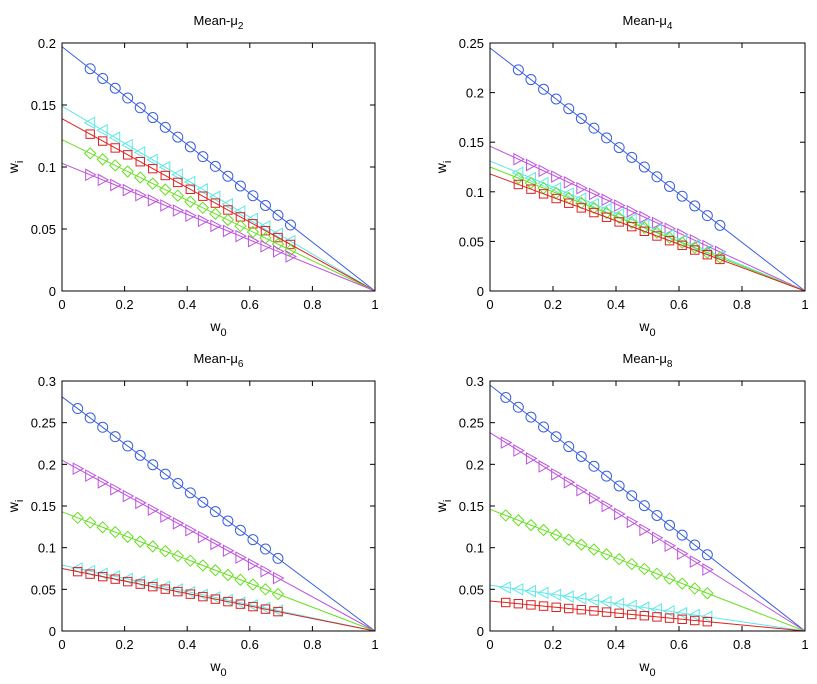 This screenshot has width=817, height=684. I want to click on series-line-diamond, so click(647, 229).